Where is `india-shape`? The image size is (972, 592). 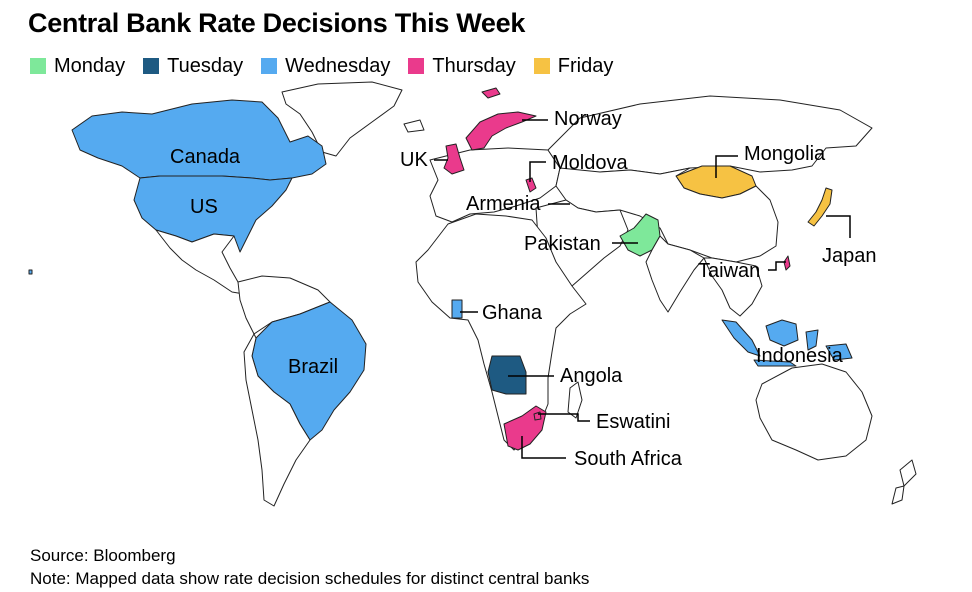
india-shape is located at coordinates (675, 274).